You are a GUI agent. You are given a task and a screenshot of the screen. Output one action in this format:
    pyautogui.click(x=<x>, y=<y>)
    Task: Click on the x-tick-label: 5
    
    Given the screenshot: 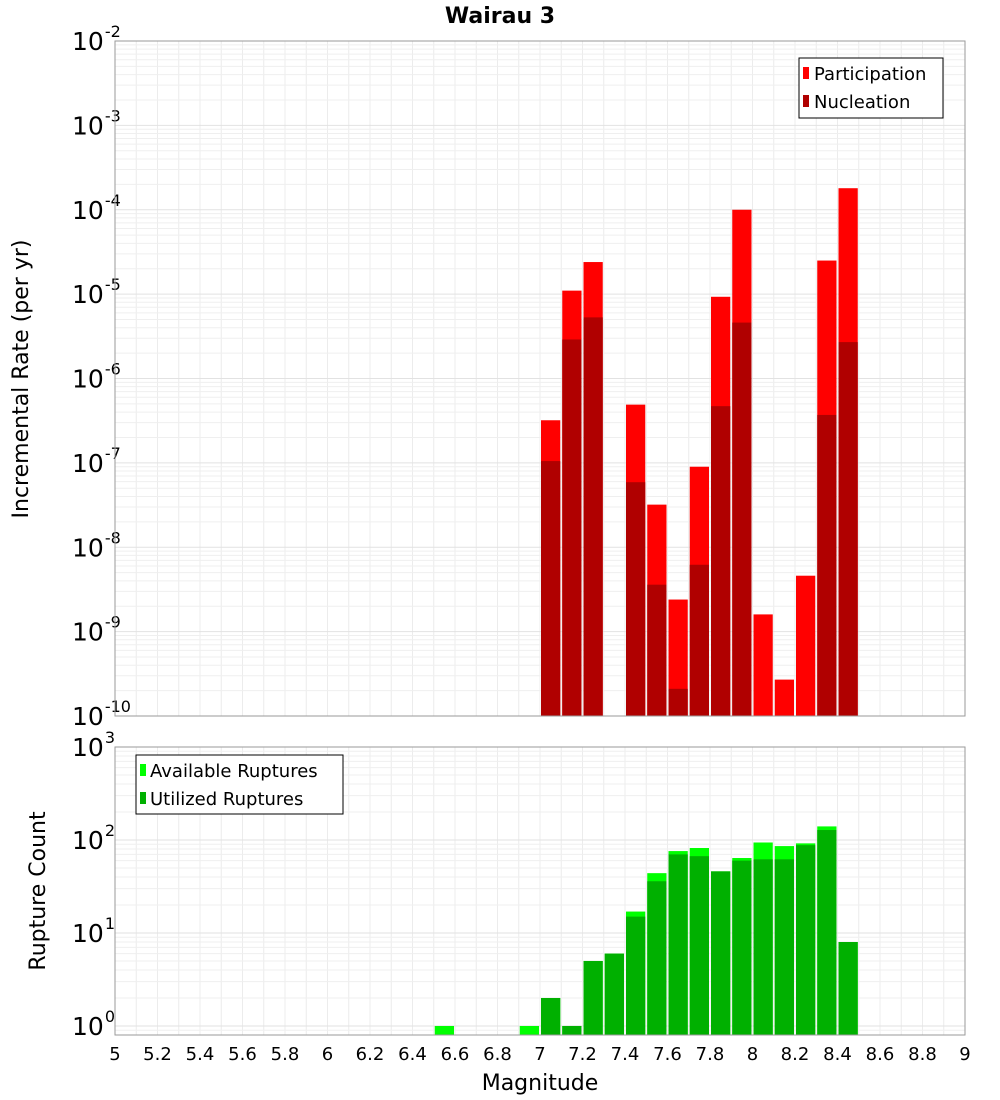 What is the action you would take?
    pyautogui.click(x=114, y=1054)
    